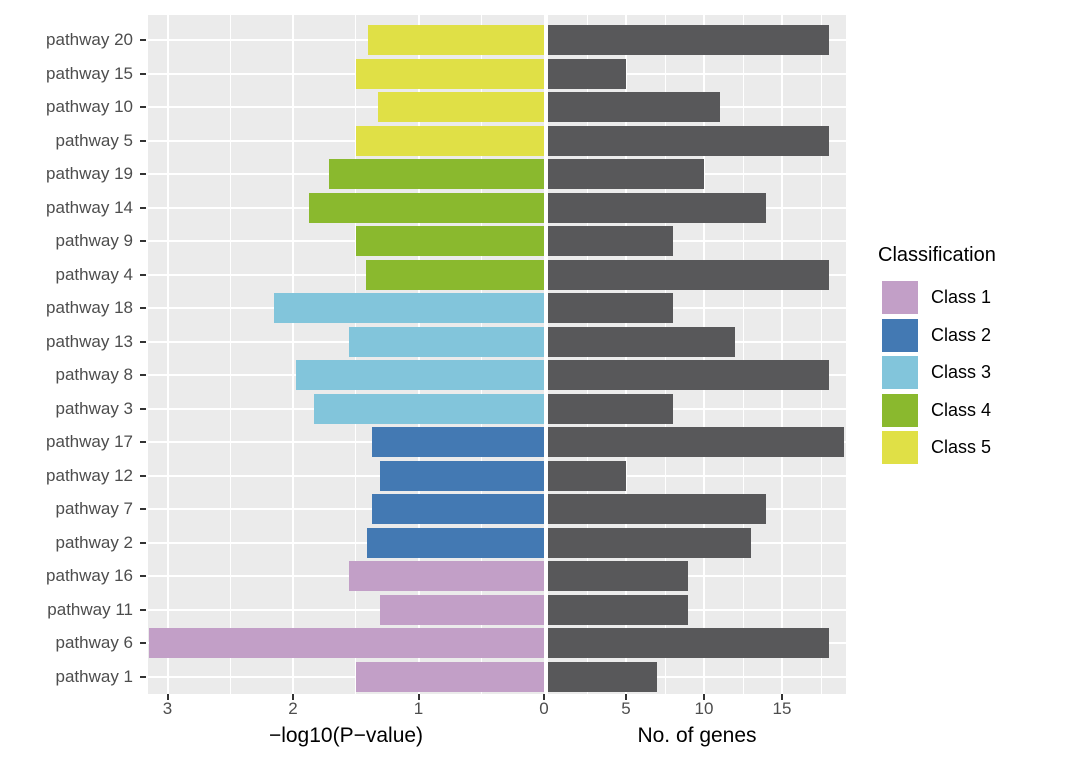 Image resolution: width=1080 pixels, height=768 pixels. What do you see at coordinates (89, 107) in the screenshot?
I see `y-axis-label: pathway 10` at bounding box center [89, 107].